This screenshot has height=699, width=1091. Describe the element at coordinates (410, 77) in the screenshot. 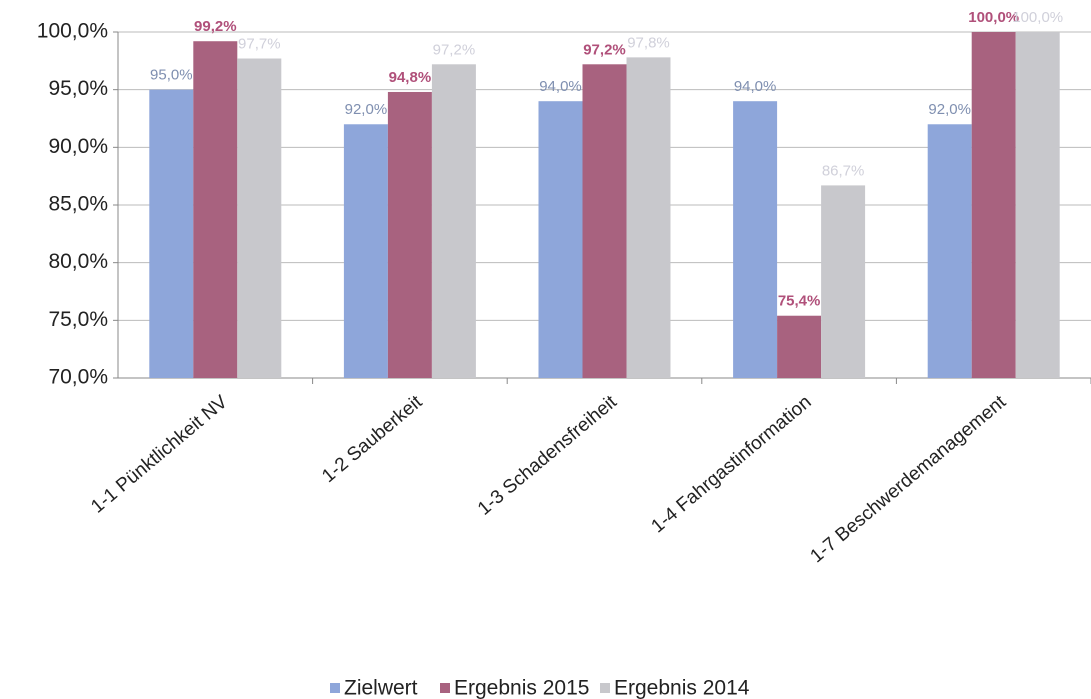

I see `value-label: 94,8%` at that location.